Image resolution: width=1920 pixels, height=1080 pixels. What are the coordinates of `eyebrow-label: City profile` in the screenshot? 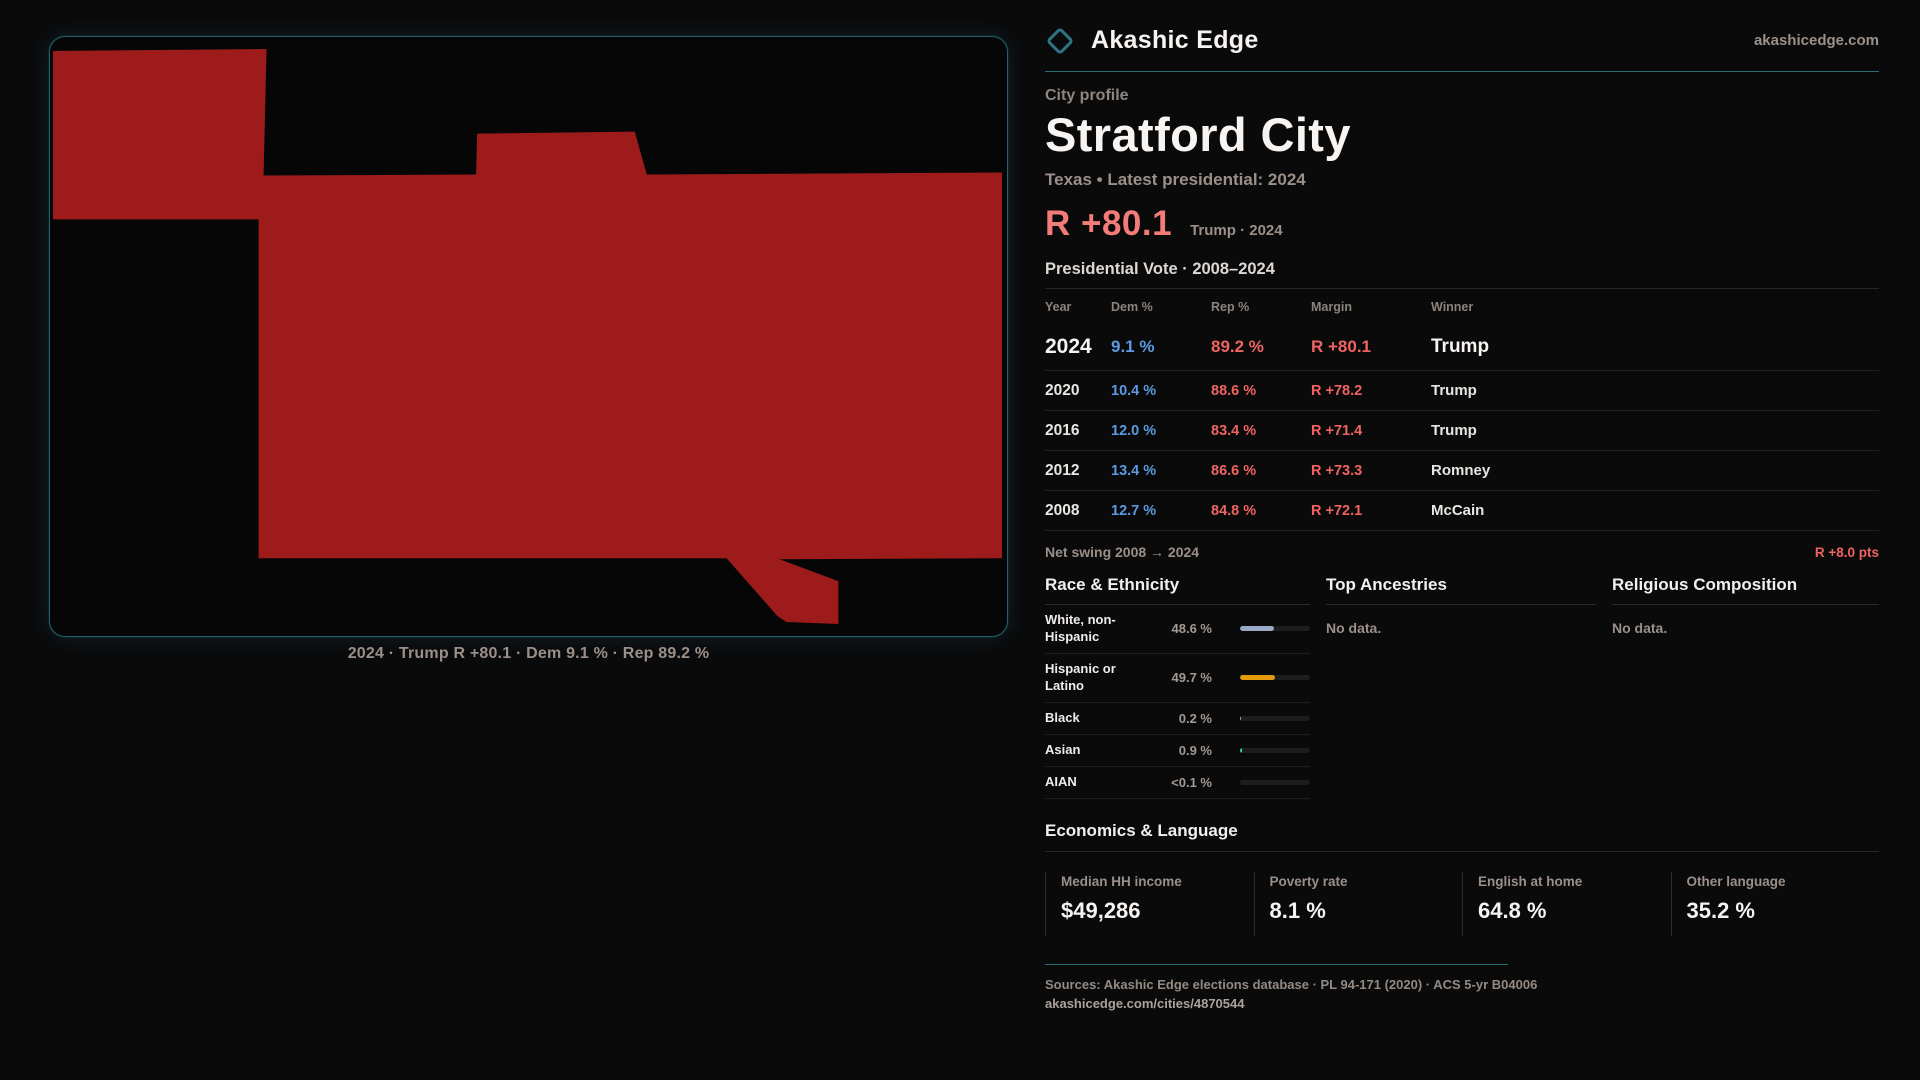 It's located at (1087, 95).